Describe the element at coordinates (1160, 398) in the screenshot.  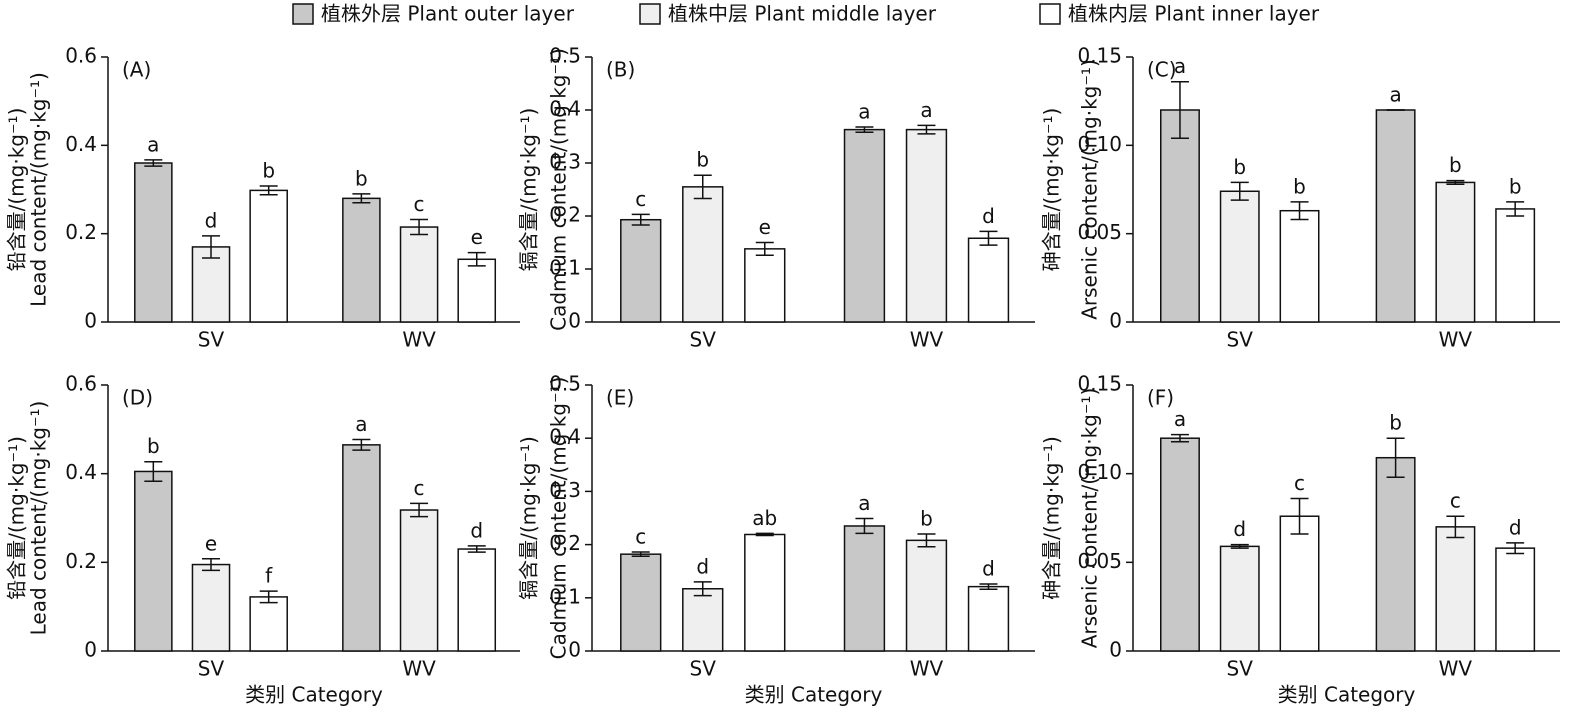
I see `panel-label: (F)` at that location.